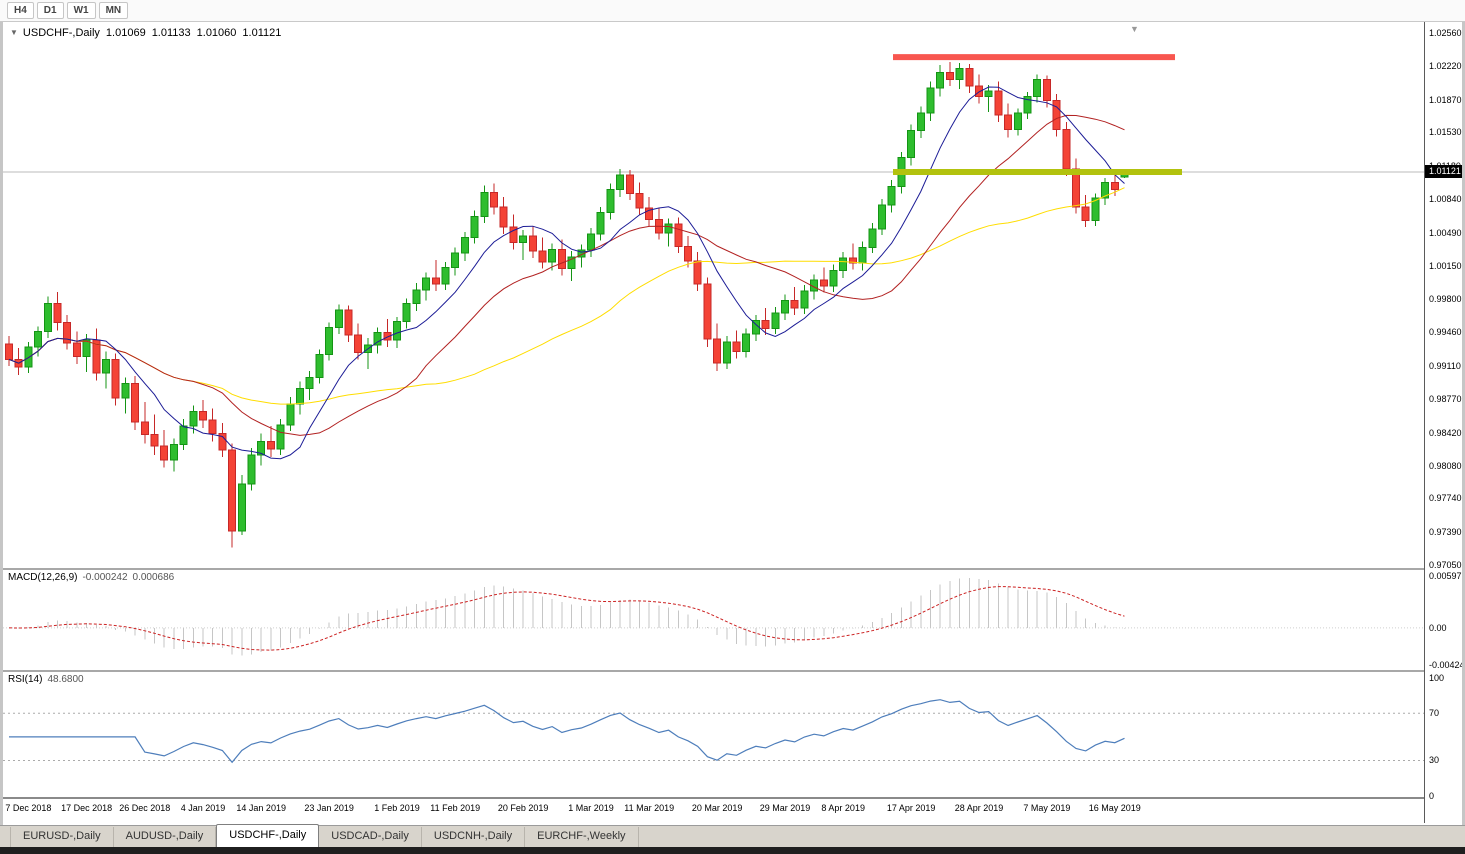 This screenshot has width=1465, height=854. Describe the element at coordinates (65, 679) in the screenshot. I see `rsi-value: 48.6800` at that location.